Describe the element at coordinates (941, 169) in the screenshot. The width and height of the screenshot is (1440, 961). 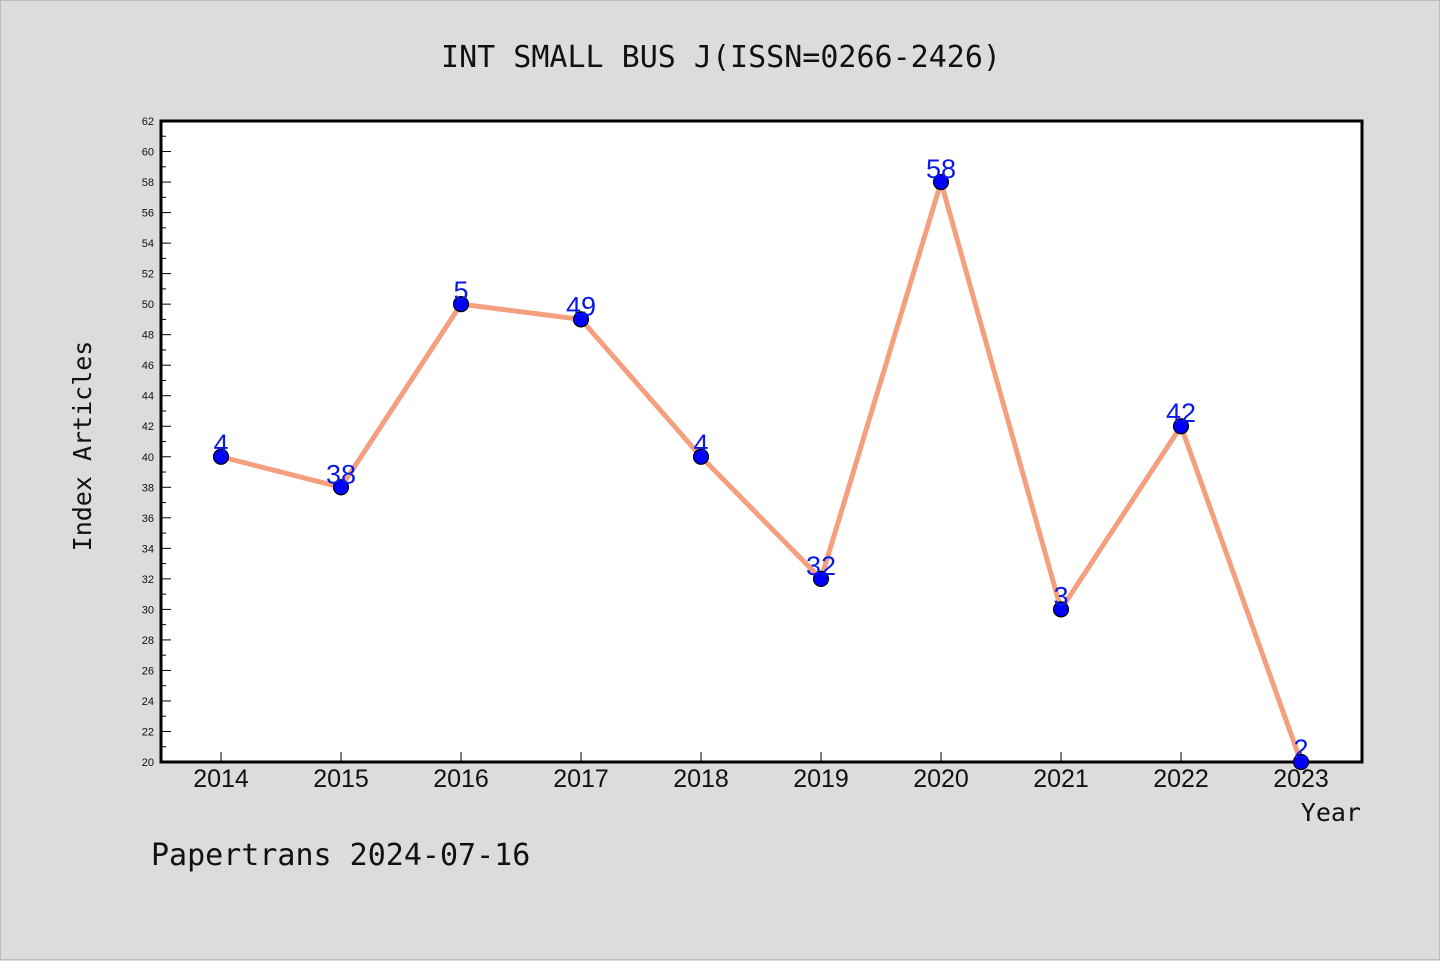
I see `data-label: 58` at that location.